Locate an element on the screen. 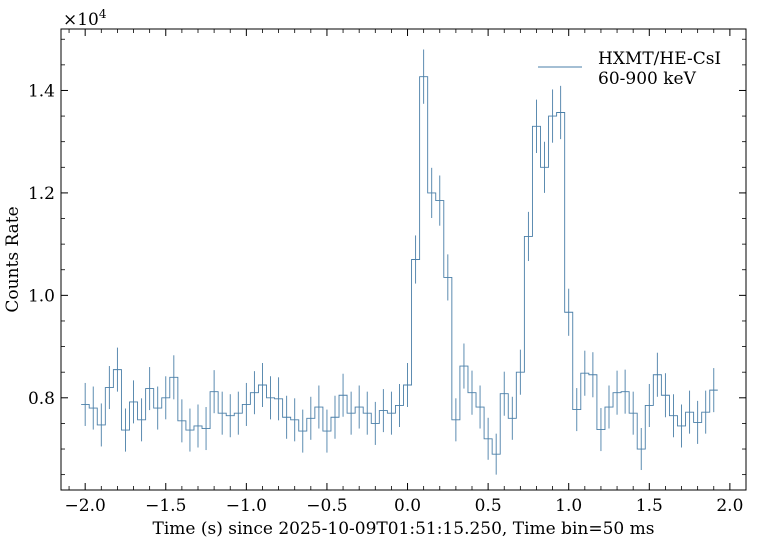 This screenshot has width=763, height=545. y-axis-multiplier: ×10⁴ is located at coordinates (85, 18).